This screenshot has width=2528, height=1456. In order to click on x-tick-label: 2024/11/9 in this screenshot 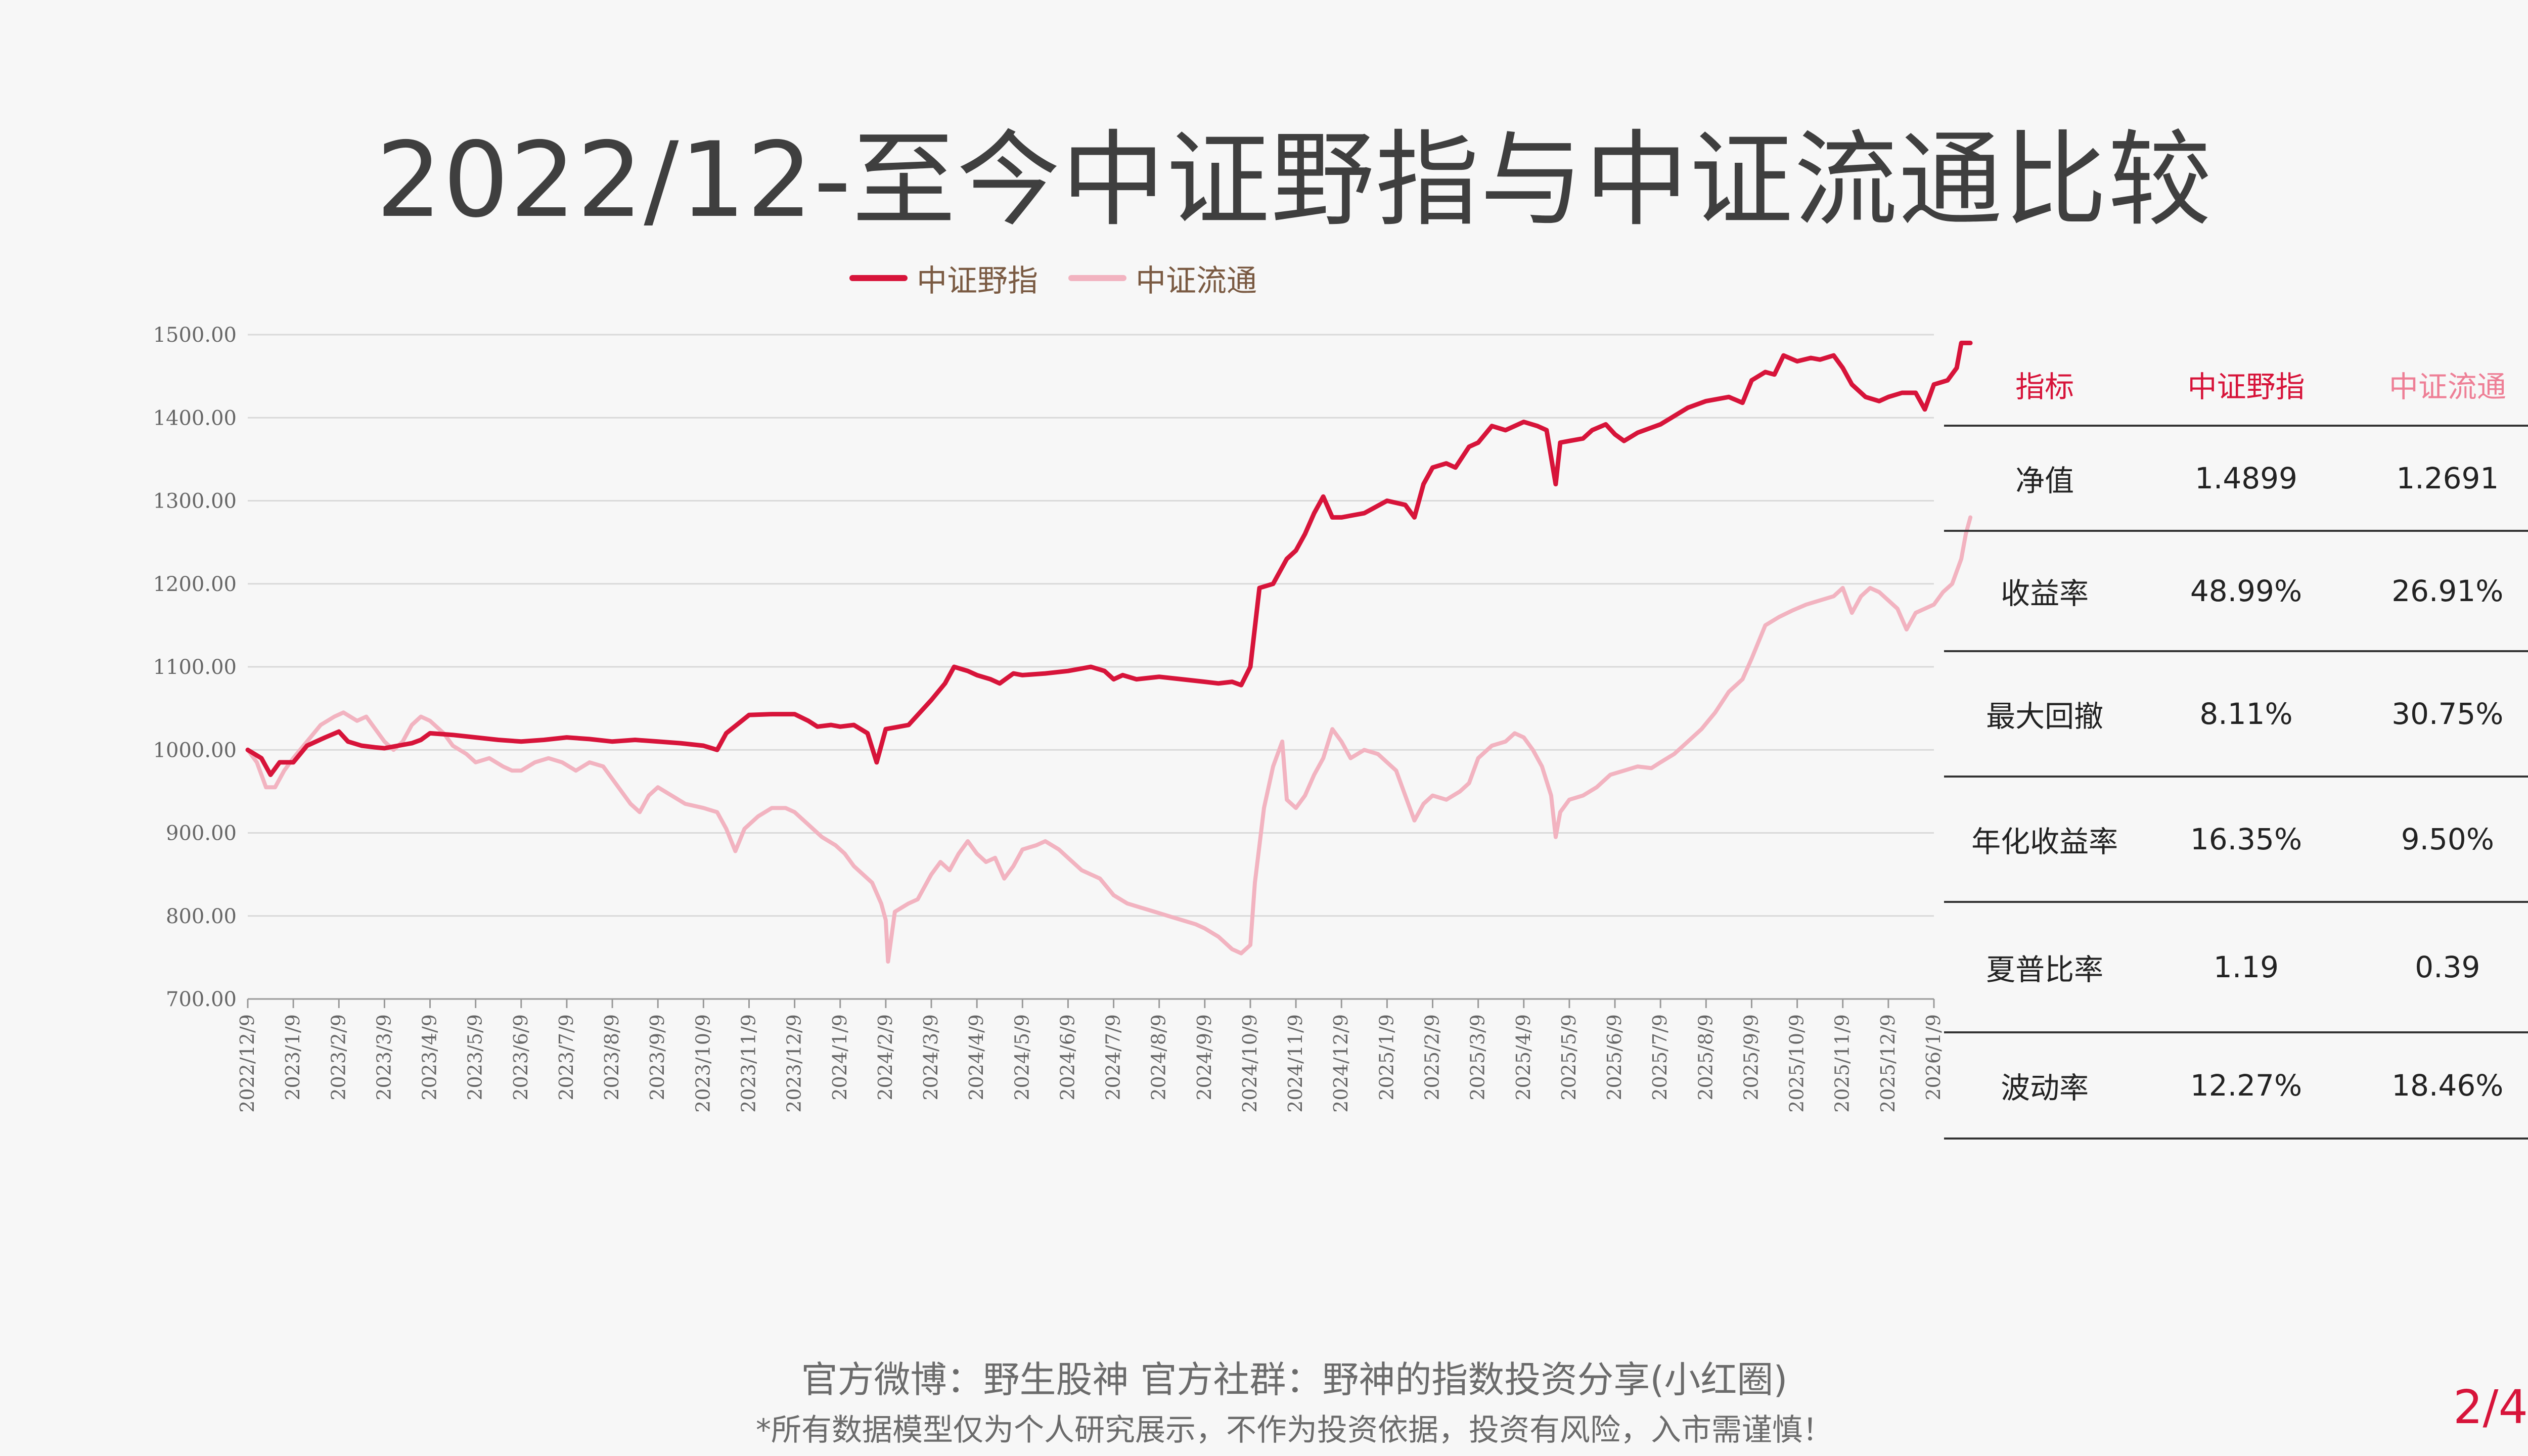, I will do `click(1295, 1063)`.